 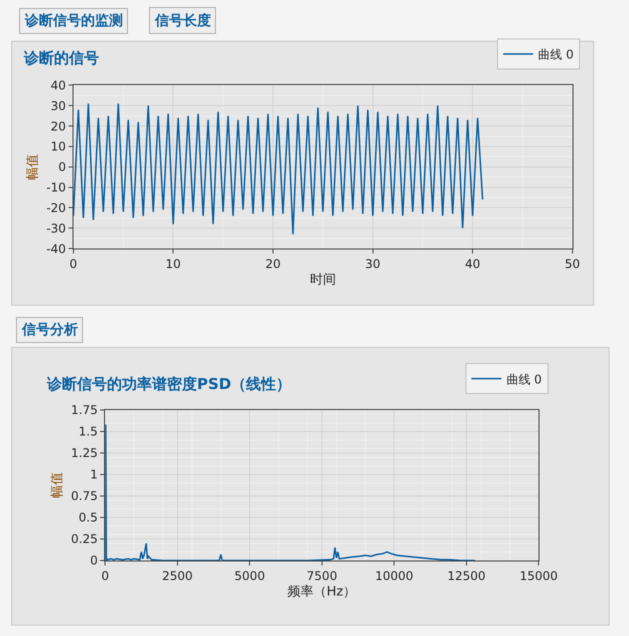 What do you see at coordinates (84, 539) in the screenshot?
I see `y-tick-label: 0.25` at bounding box center [84, 539].